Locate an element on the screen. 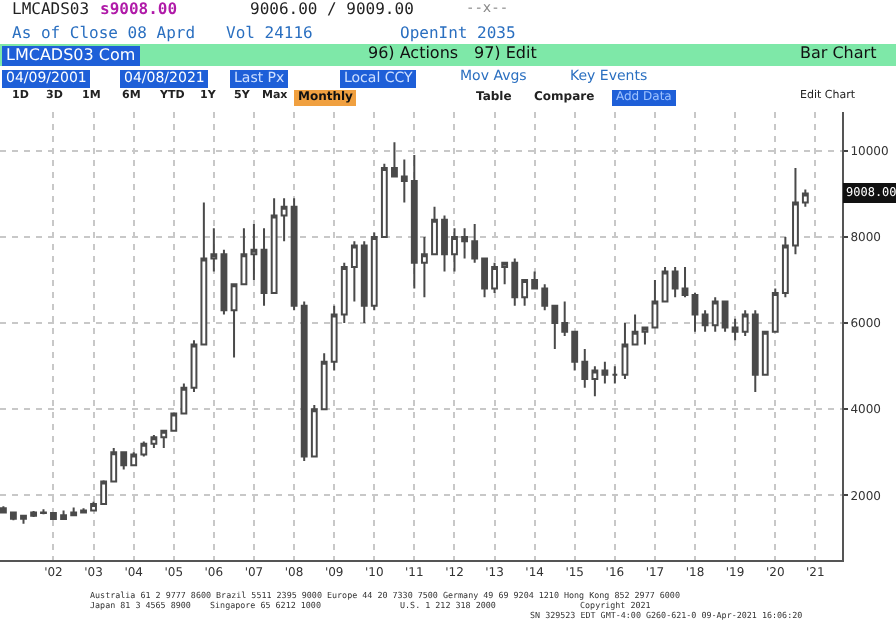 Image resolution: width=896 pixels, height=644 pixels. text: s9008.00 is located at coordinates (139, 9).